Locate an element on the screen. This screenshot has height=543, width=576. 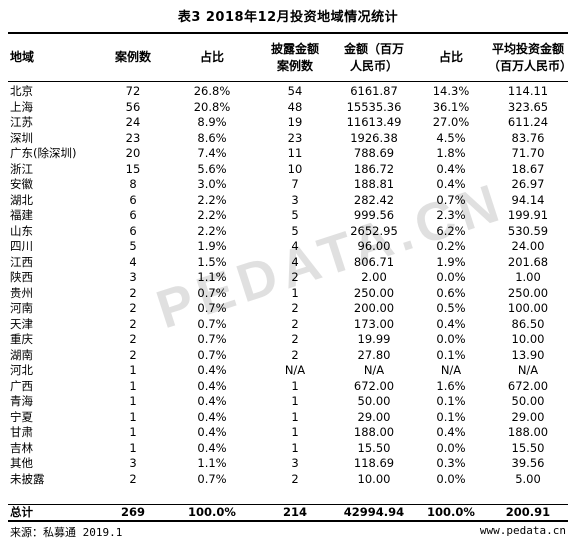
table-row: 陕西 3 1.1% 2 2.00 0.0% 1.00 is located at coordinates (288, 278).